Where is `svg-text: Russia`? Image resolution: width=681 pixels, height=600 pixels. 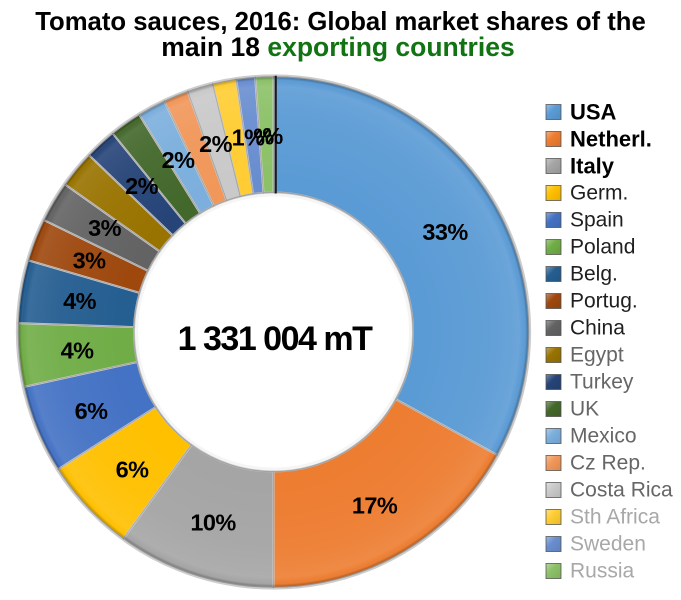
svg-text: Russia is located at coordinates (602, 571).